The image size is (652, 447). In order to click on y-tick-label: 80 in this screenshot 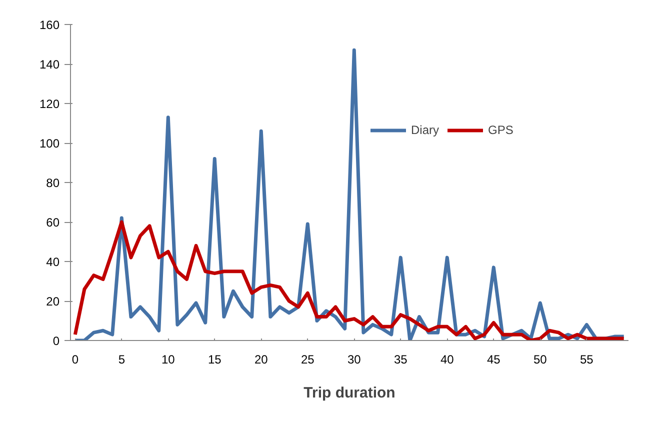, I will do `click(53, 183)`.